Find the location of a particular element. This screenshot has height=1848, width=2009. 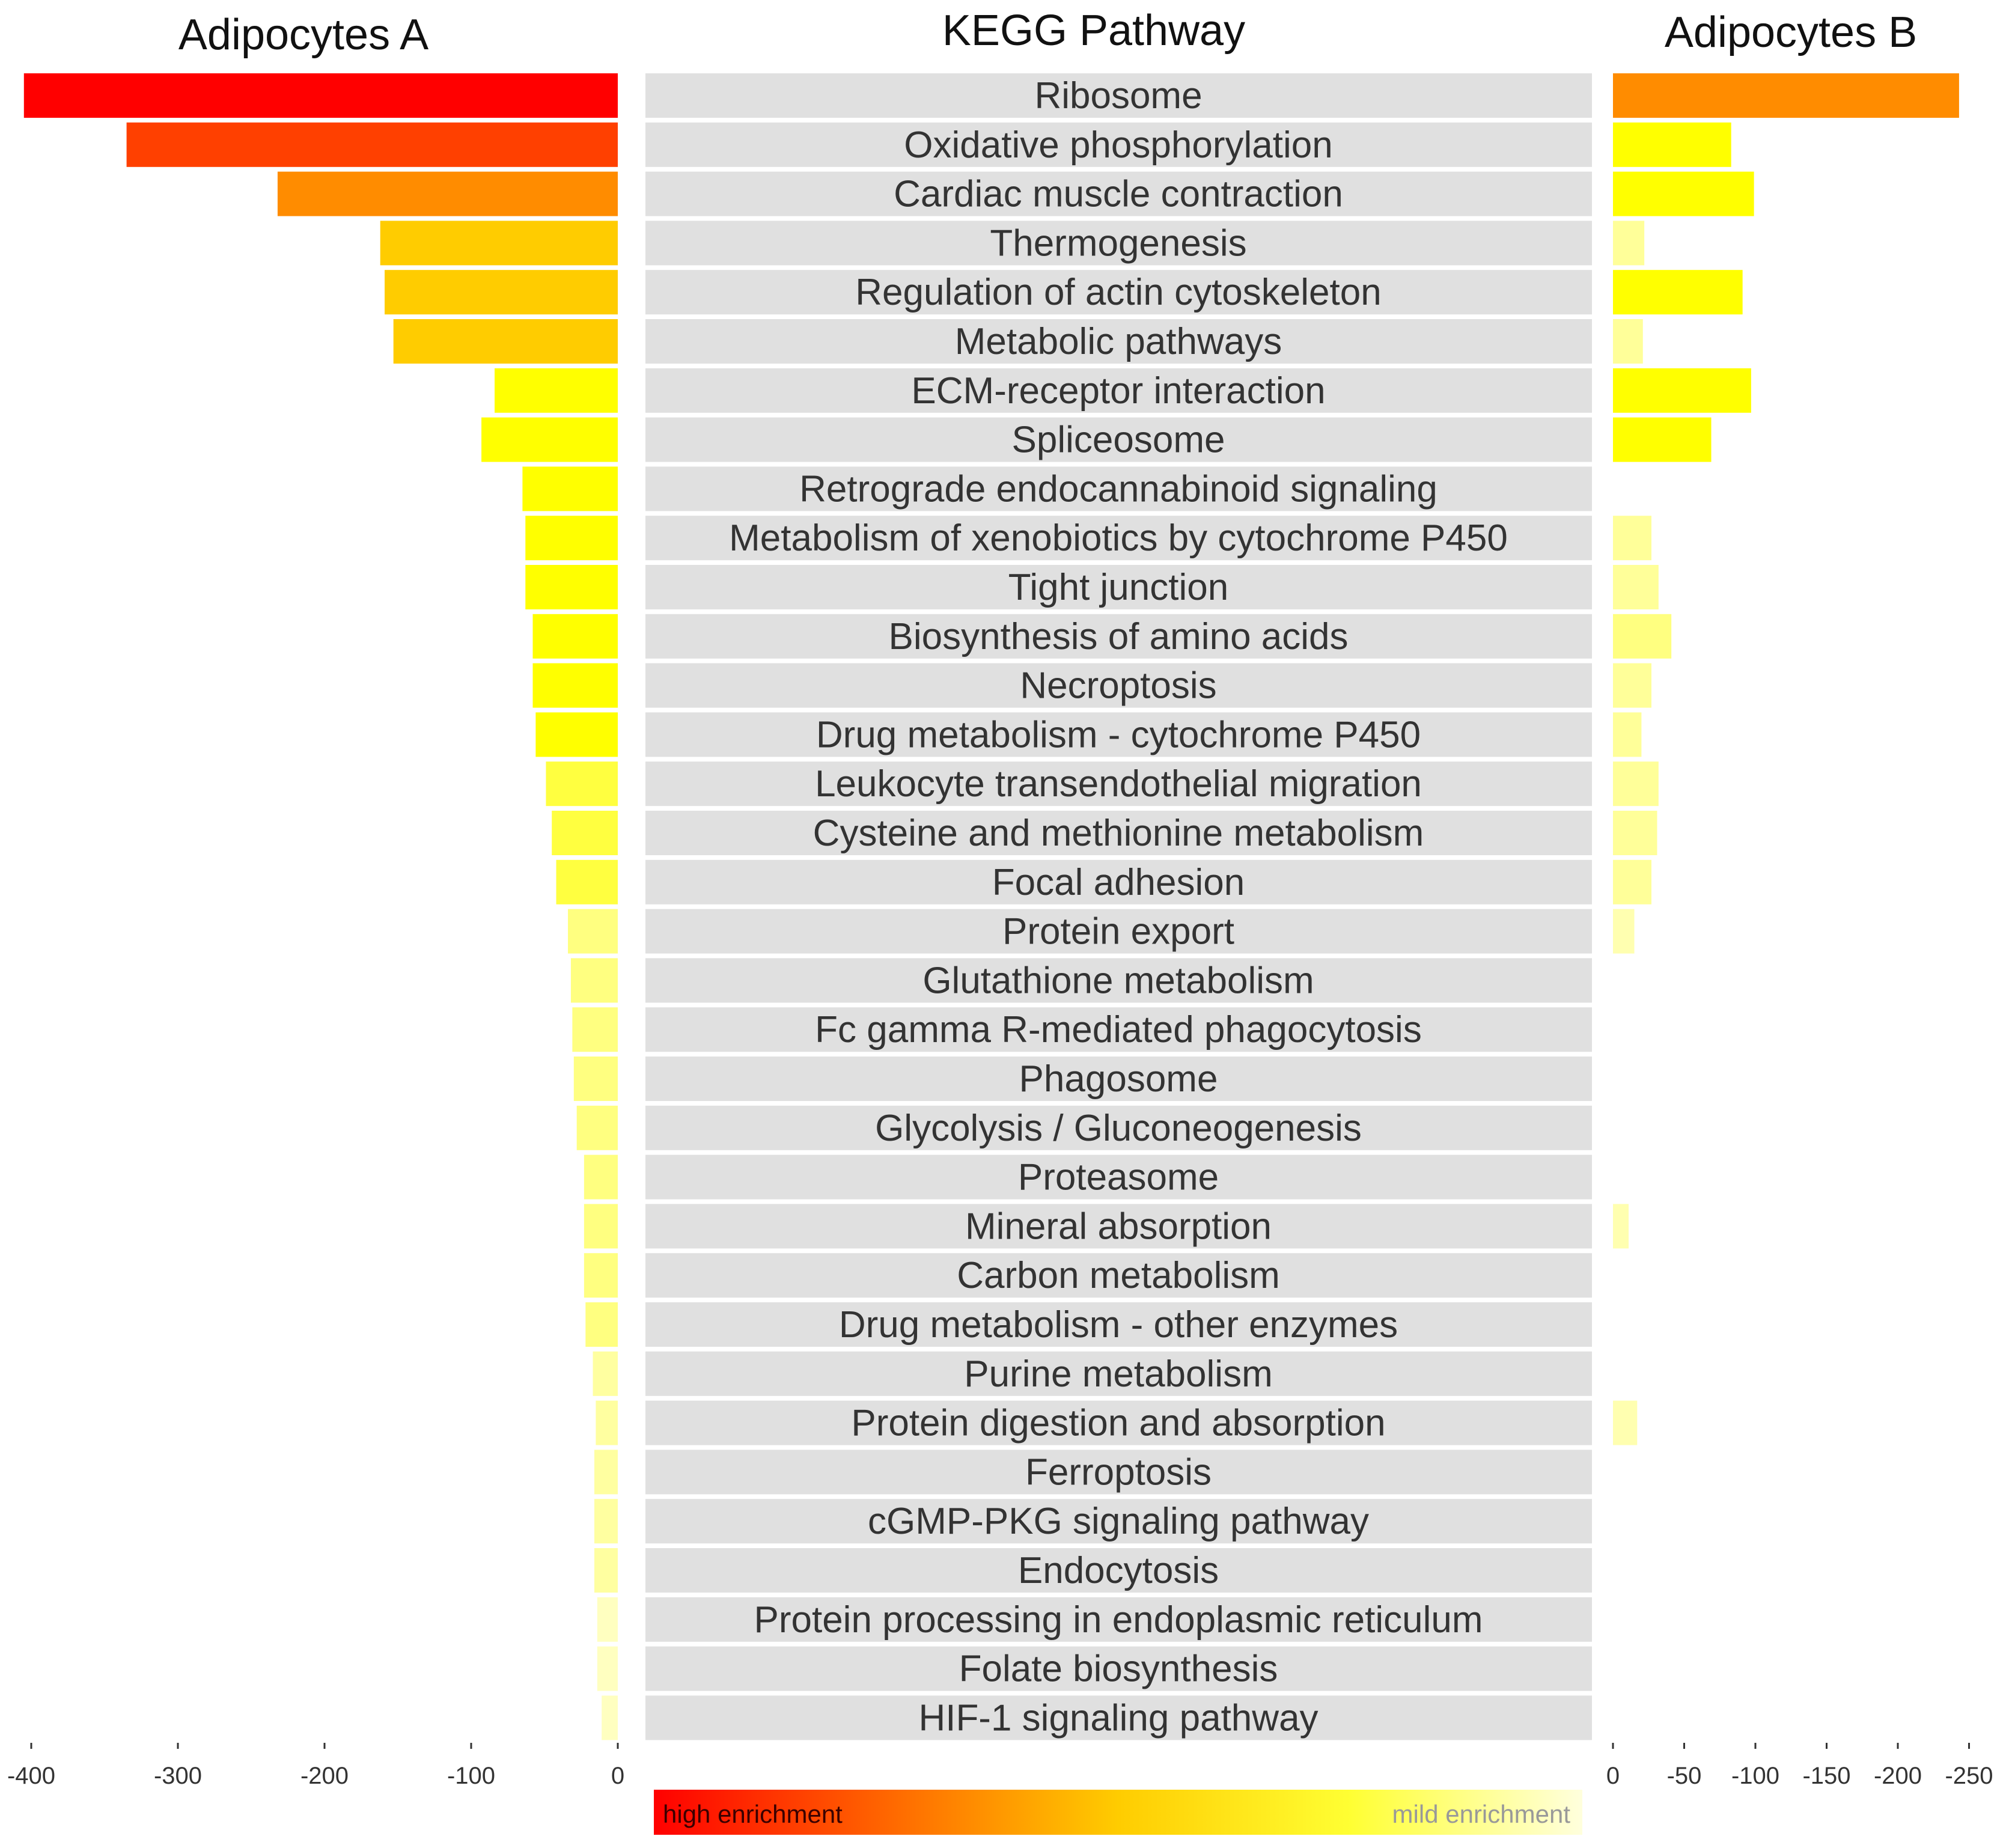

right-panel-title: Adipocytes B is located at coordinates (1791, 32).